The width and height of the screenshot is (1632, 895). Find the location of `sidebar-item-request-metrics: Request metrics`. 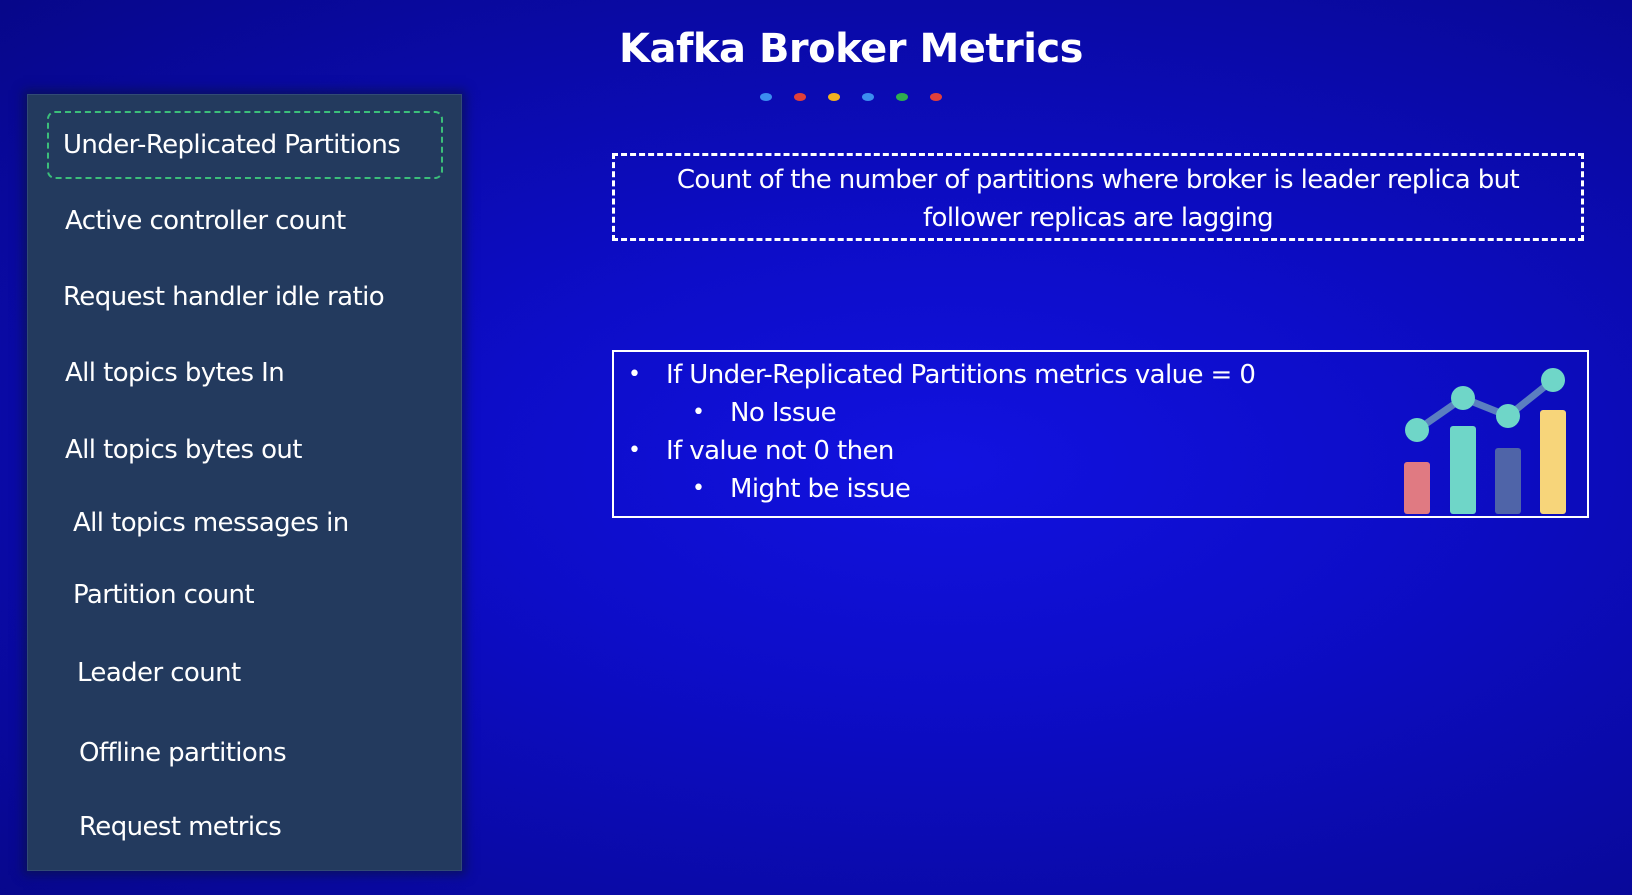

sidebar-item-request-metrics: Request metrics is located at coordinates (180, 827).